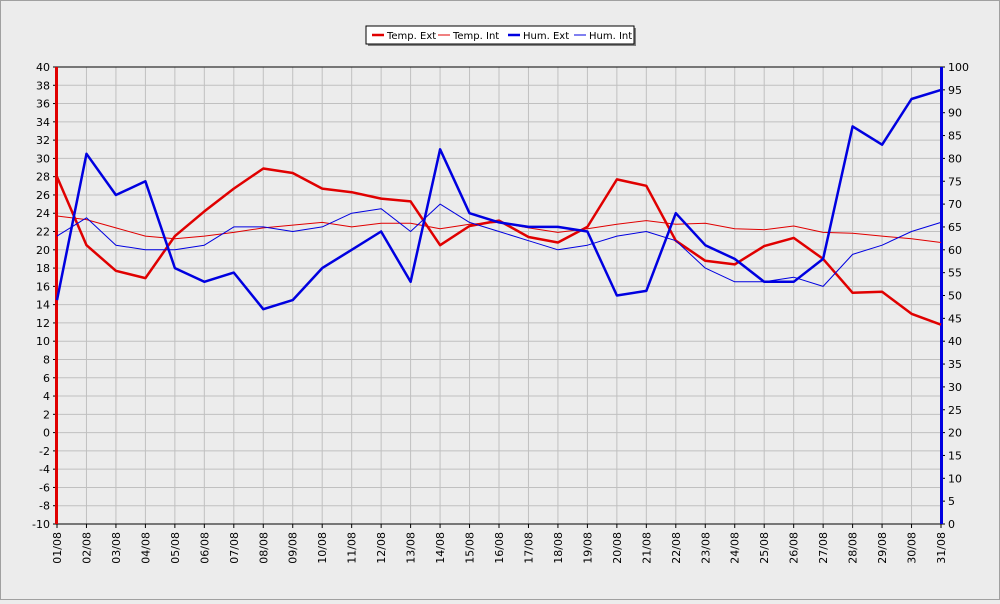 The height and width of the screenshot is (604, 1000). What do you see at coordinates (43, 323) in the screenshot?
I see `left-axis-tick-label: 12` at bounding box center [43, 323].